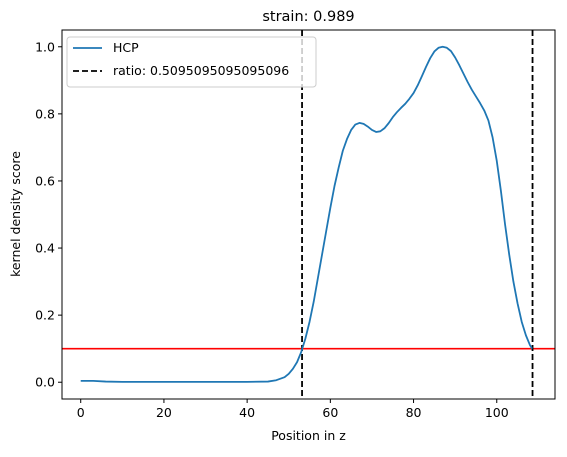 This screenshot has width=567, height=457. I want to click on x-axis: 0 20 40 60 80 100, so click(293, 409).